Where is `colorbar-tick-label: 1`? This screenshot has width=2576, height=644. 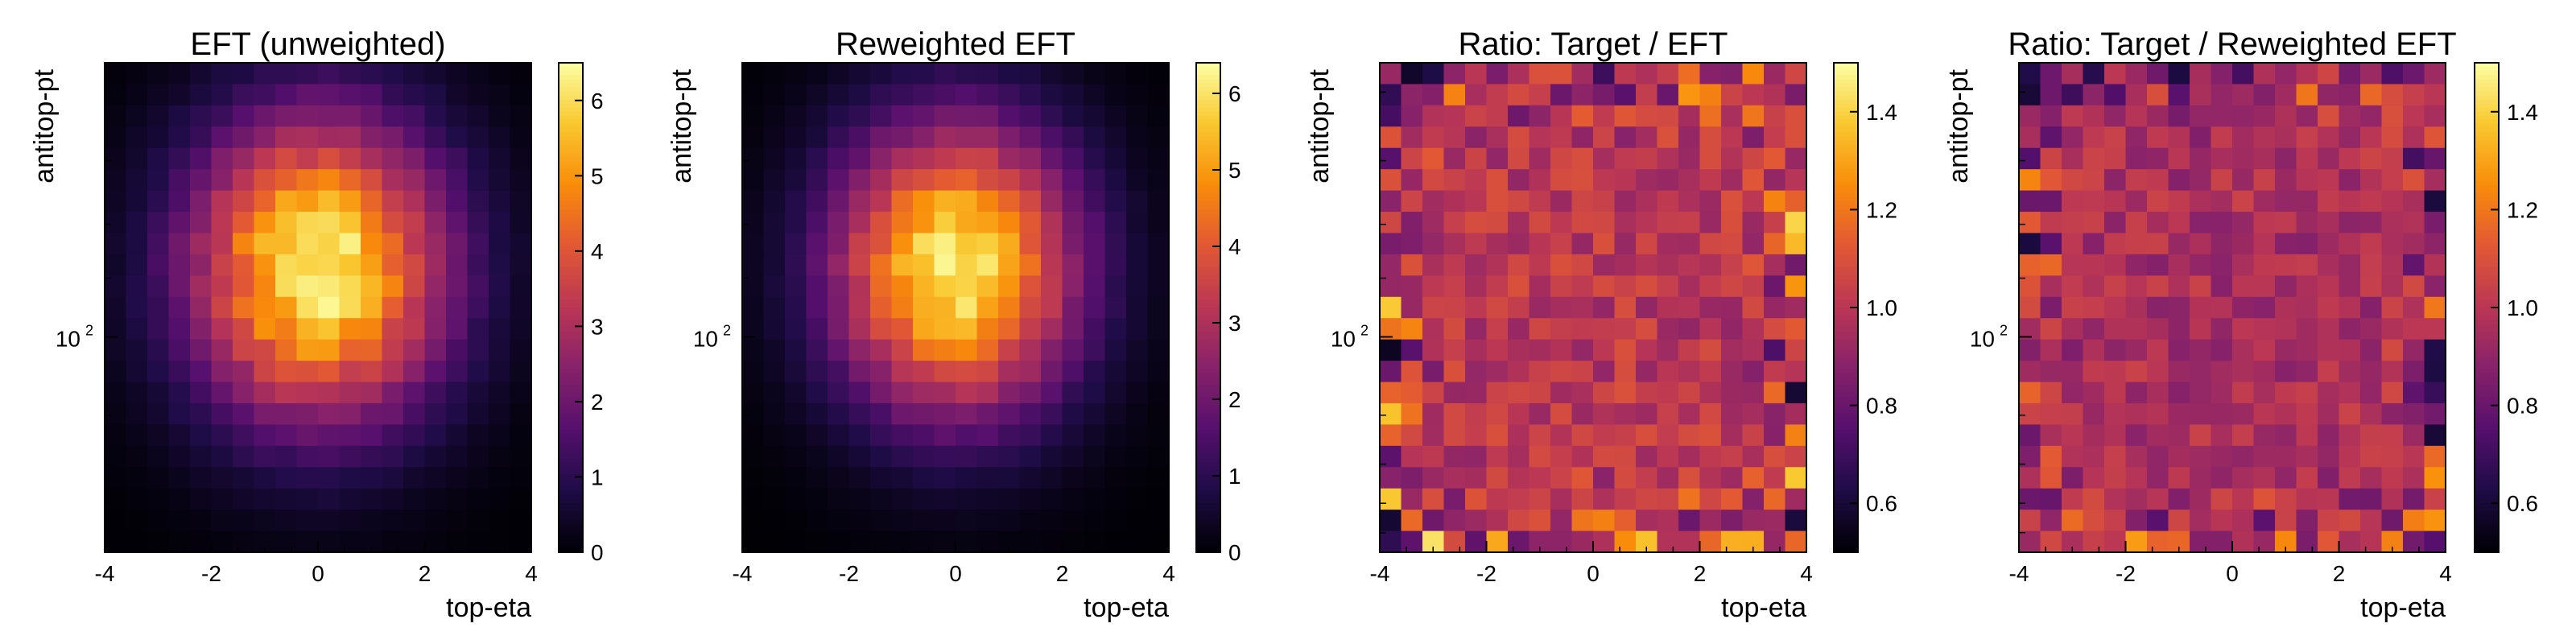 colorbar-tick-label: 1 is located at coordinates (1234, 476).